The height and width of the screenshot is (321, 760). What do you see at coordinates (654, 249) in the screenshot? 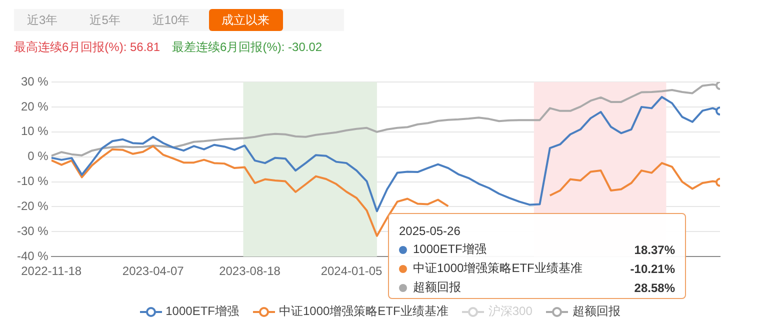
I see `annotation: 18.37%` at bounding box center [654, 249].